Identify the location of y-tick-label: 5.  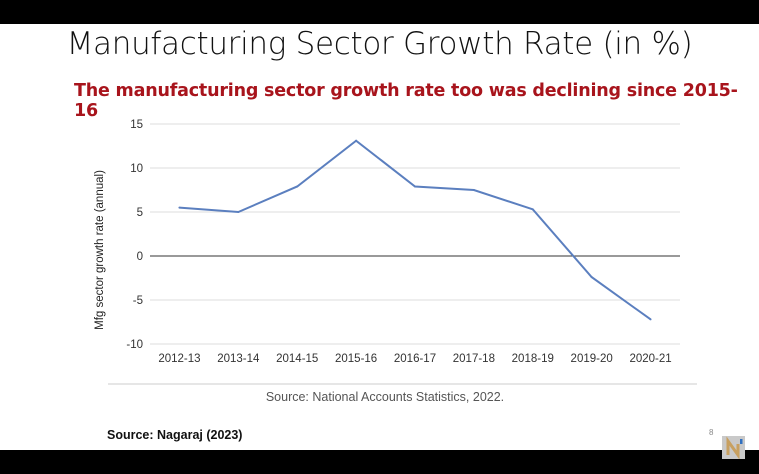
(140, 213).